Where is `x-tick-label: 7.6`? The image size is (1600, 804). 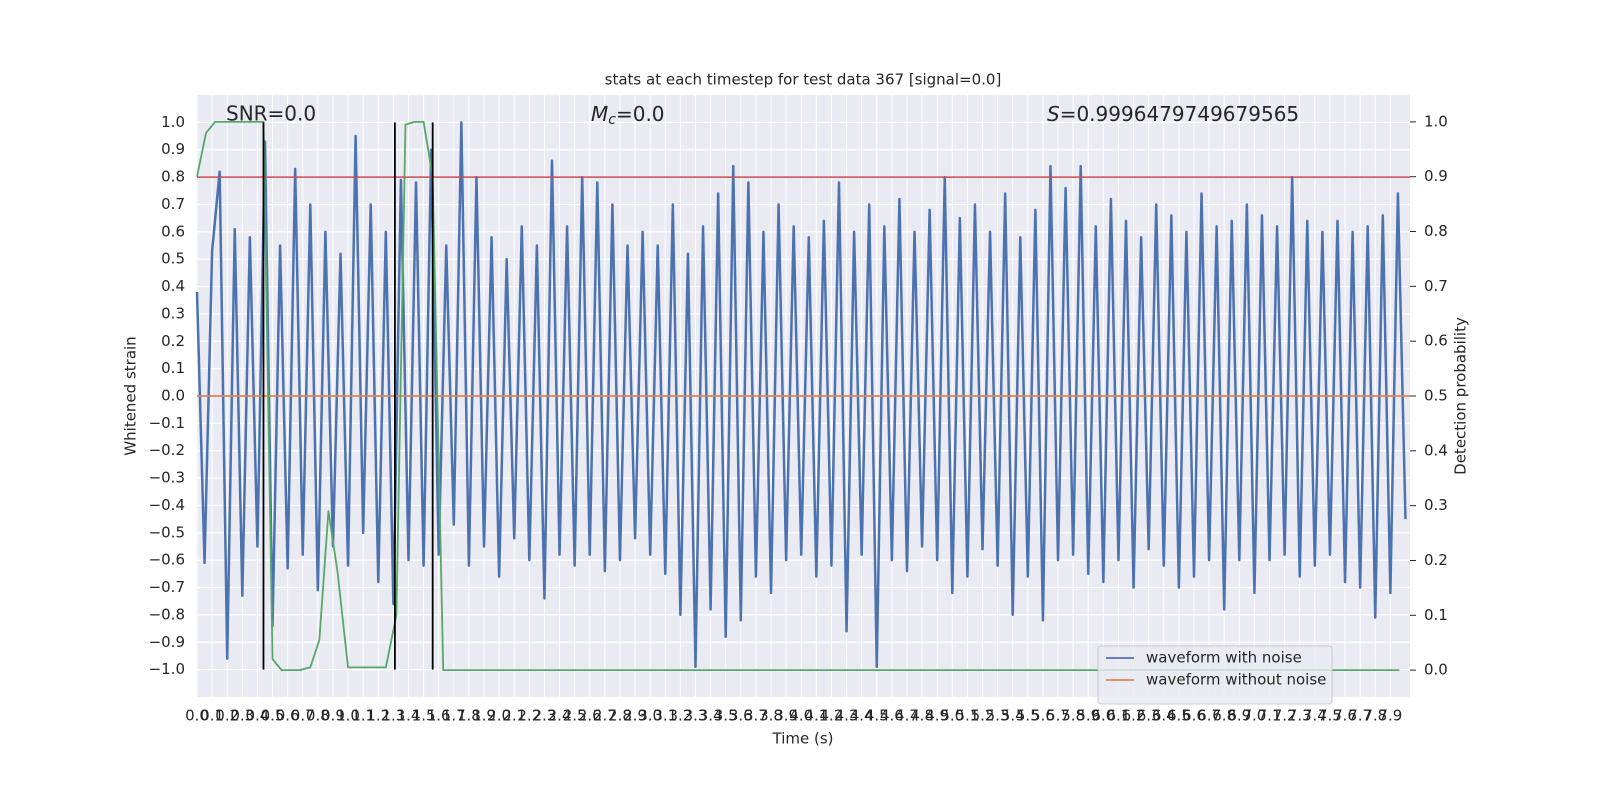
x-tick-label: 7.6 is located at coordinates (1345, 716).